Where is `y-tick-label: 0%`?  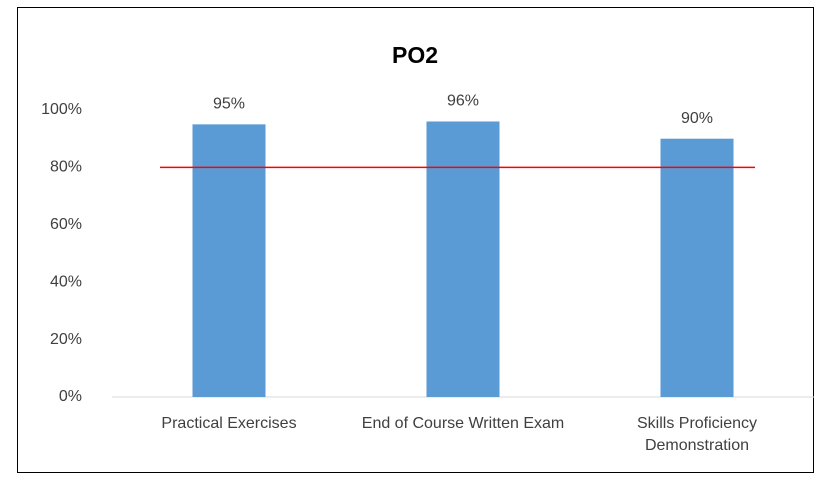 y-tick-label: 0% is located at coordinates (70, 396).